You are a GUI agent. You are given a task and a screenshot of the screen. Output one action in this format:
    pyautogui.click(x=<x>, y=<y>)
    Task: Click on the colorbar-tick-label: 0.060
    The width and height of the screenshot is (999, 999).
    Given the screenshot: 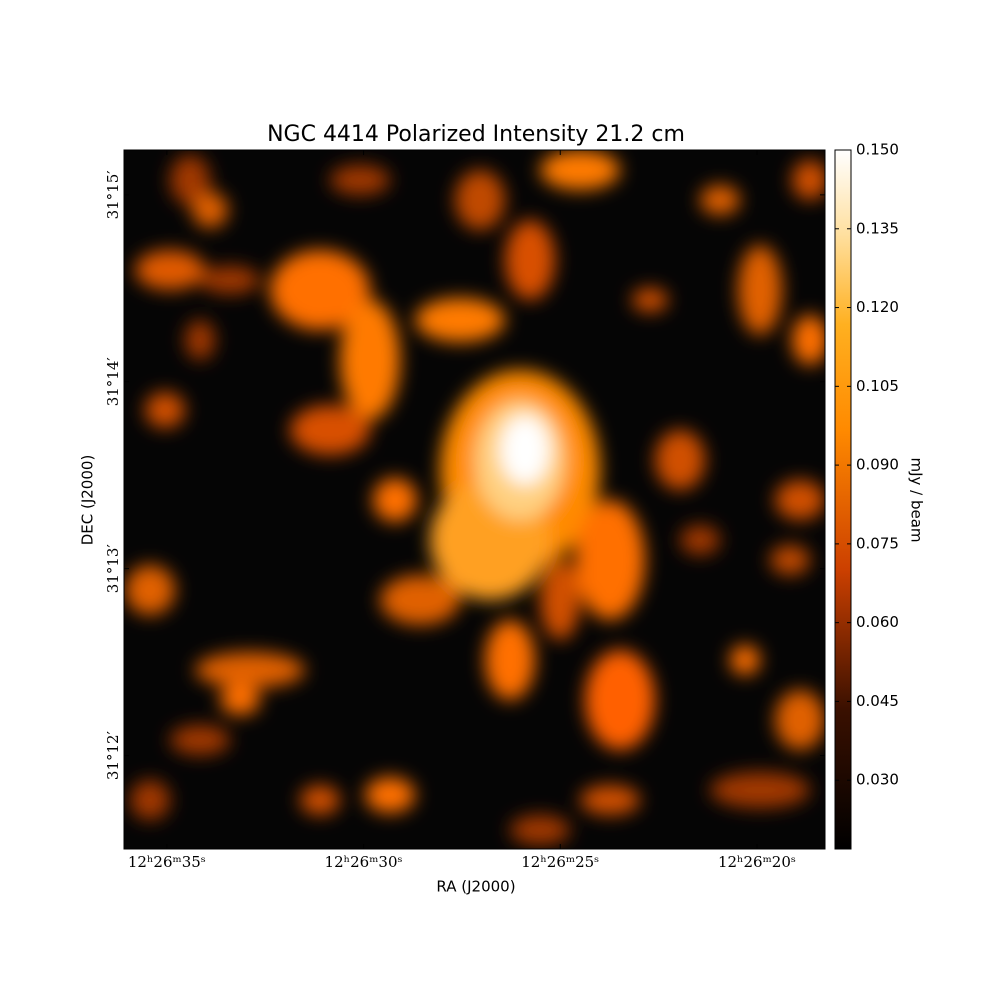 What is the action you would take?
    pyautogui.click(x=877, y=622)
    